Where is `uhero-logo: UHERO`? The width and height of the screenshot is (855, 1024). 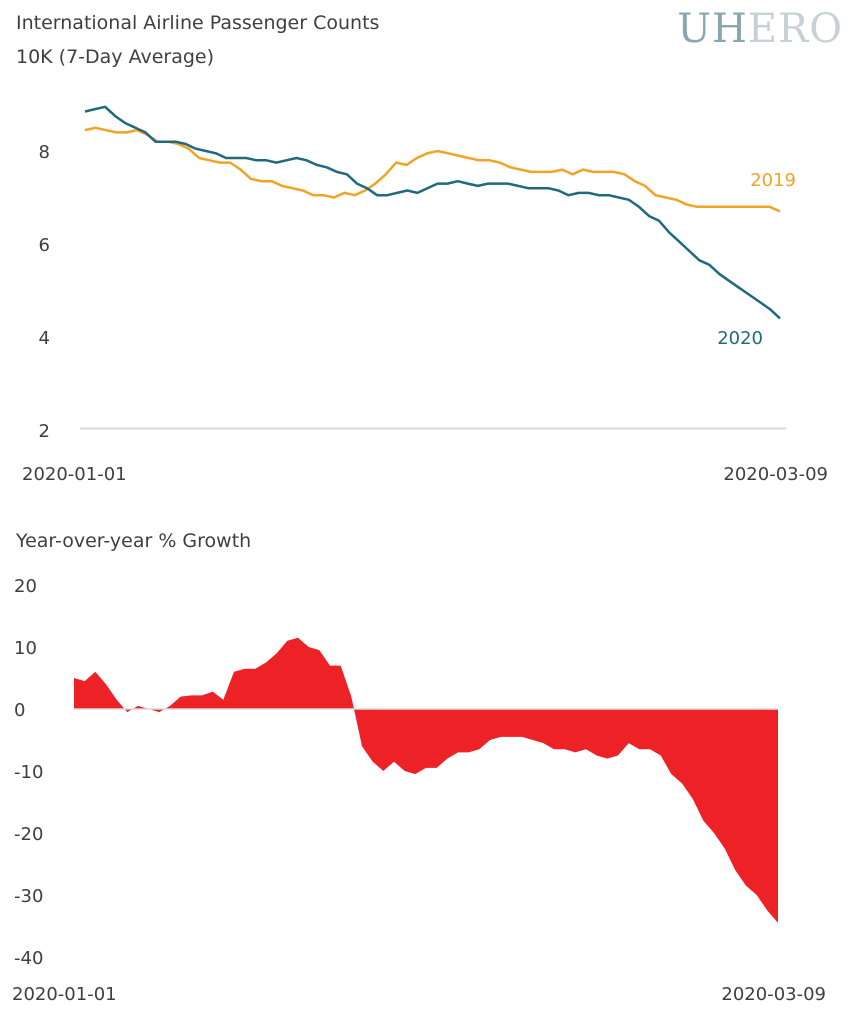
uhero-logo: UHERO is located at coordinates (760, 29).